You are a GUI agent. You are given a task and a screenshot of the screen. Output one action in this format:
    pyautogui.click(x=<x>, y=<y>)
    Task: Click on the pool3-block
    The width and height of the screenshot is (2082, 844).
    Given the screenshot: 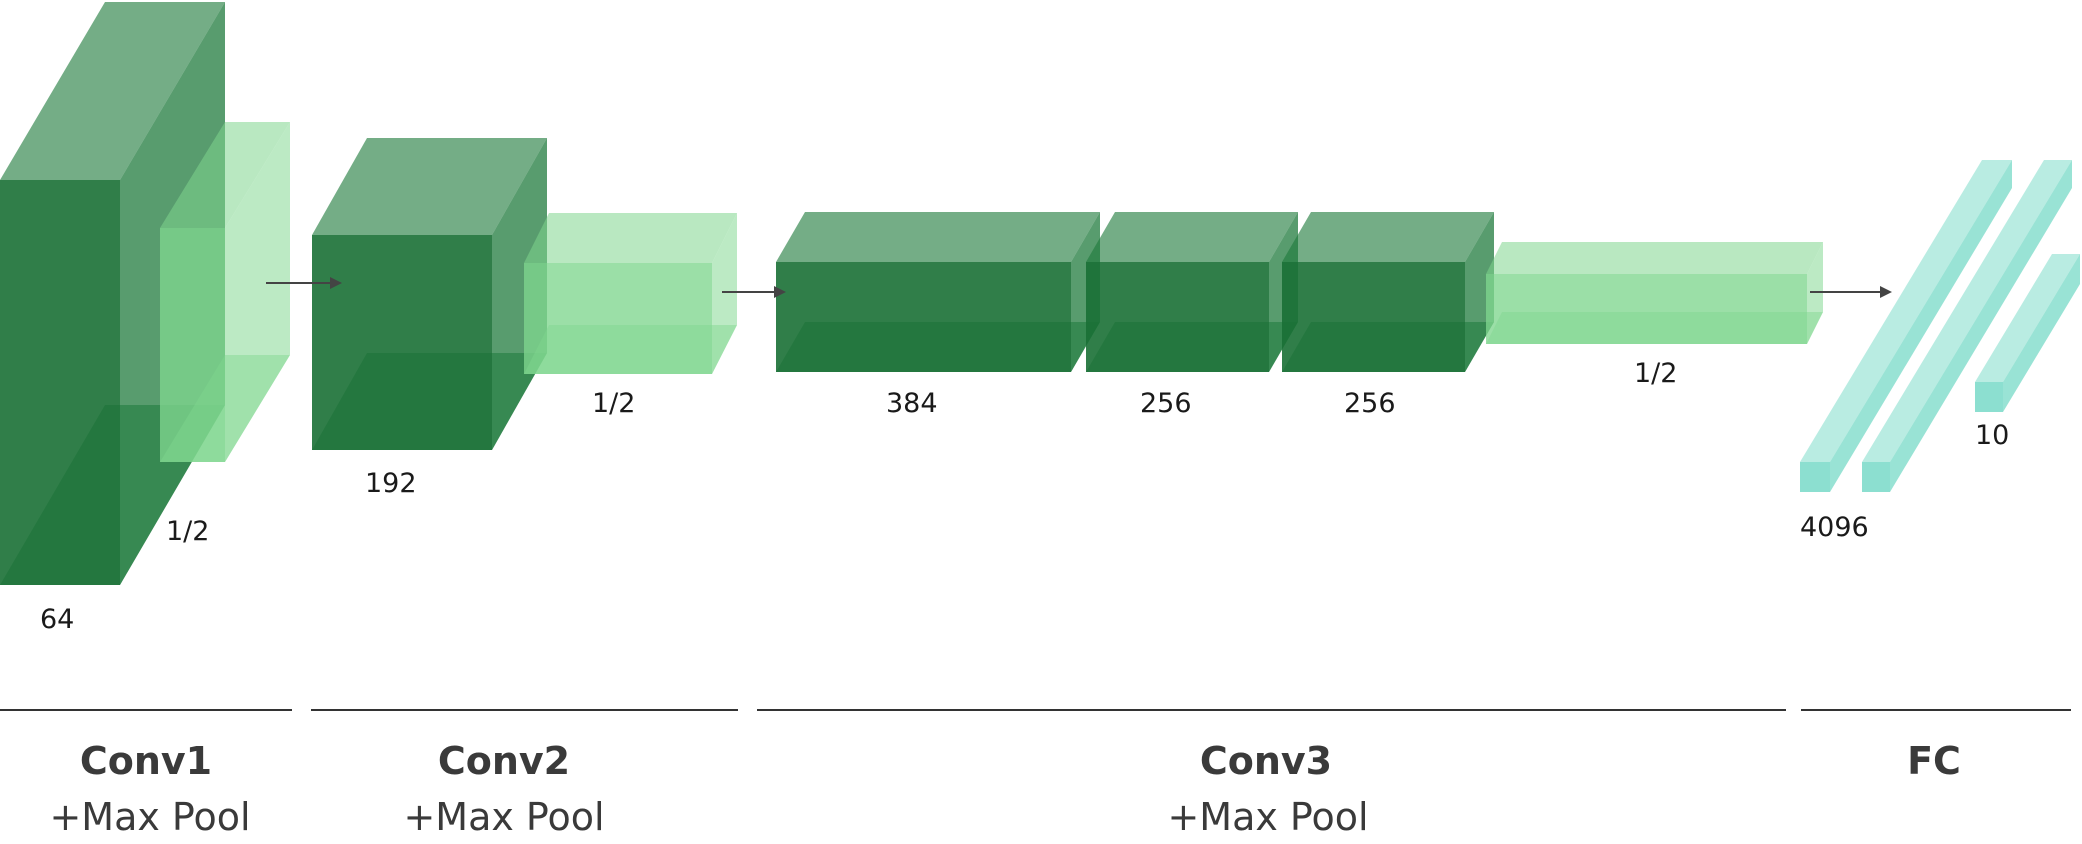 What is the action you would take?
    pyautogui.click(x=1654, y=293)
    